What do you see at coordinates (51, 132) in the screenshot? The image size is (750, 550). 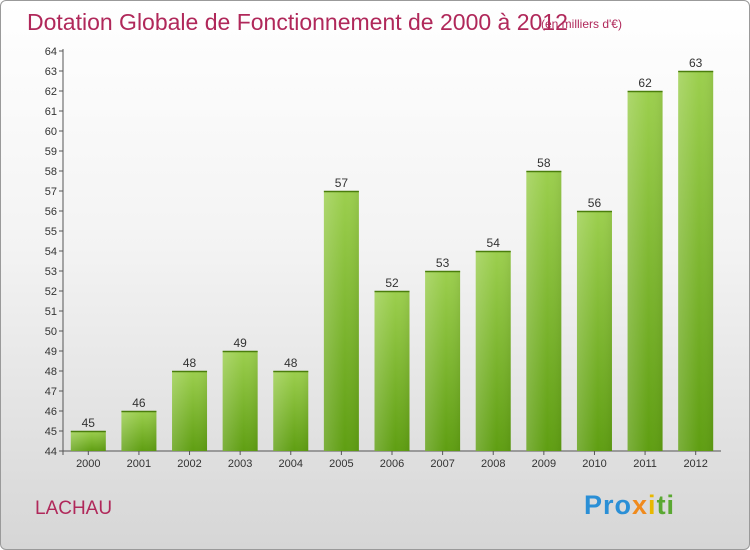 I see `y-tick-label: 60` at bounding box center [51, 132].